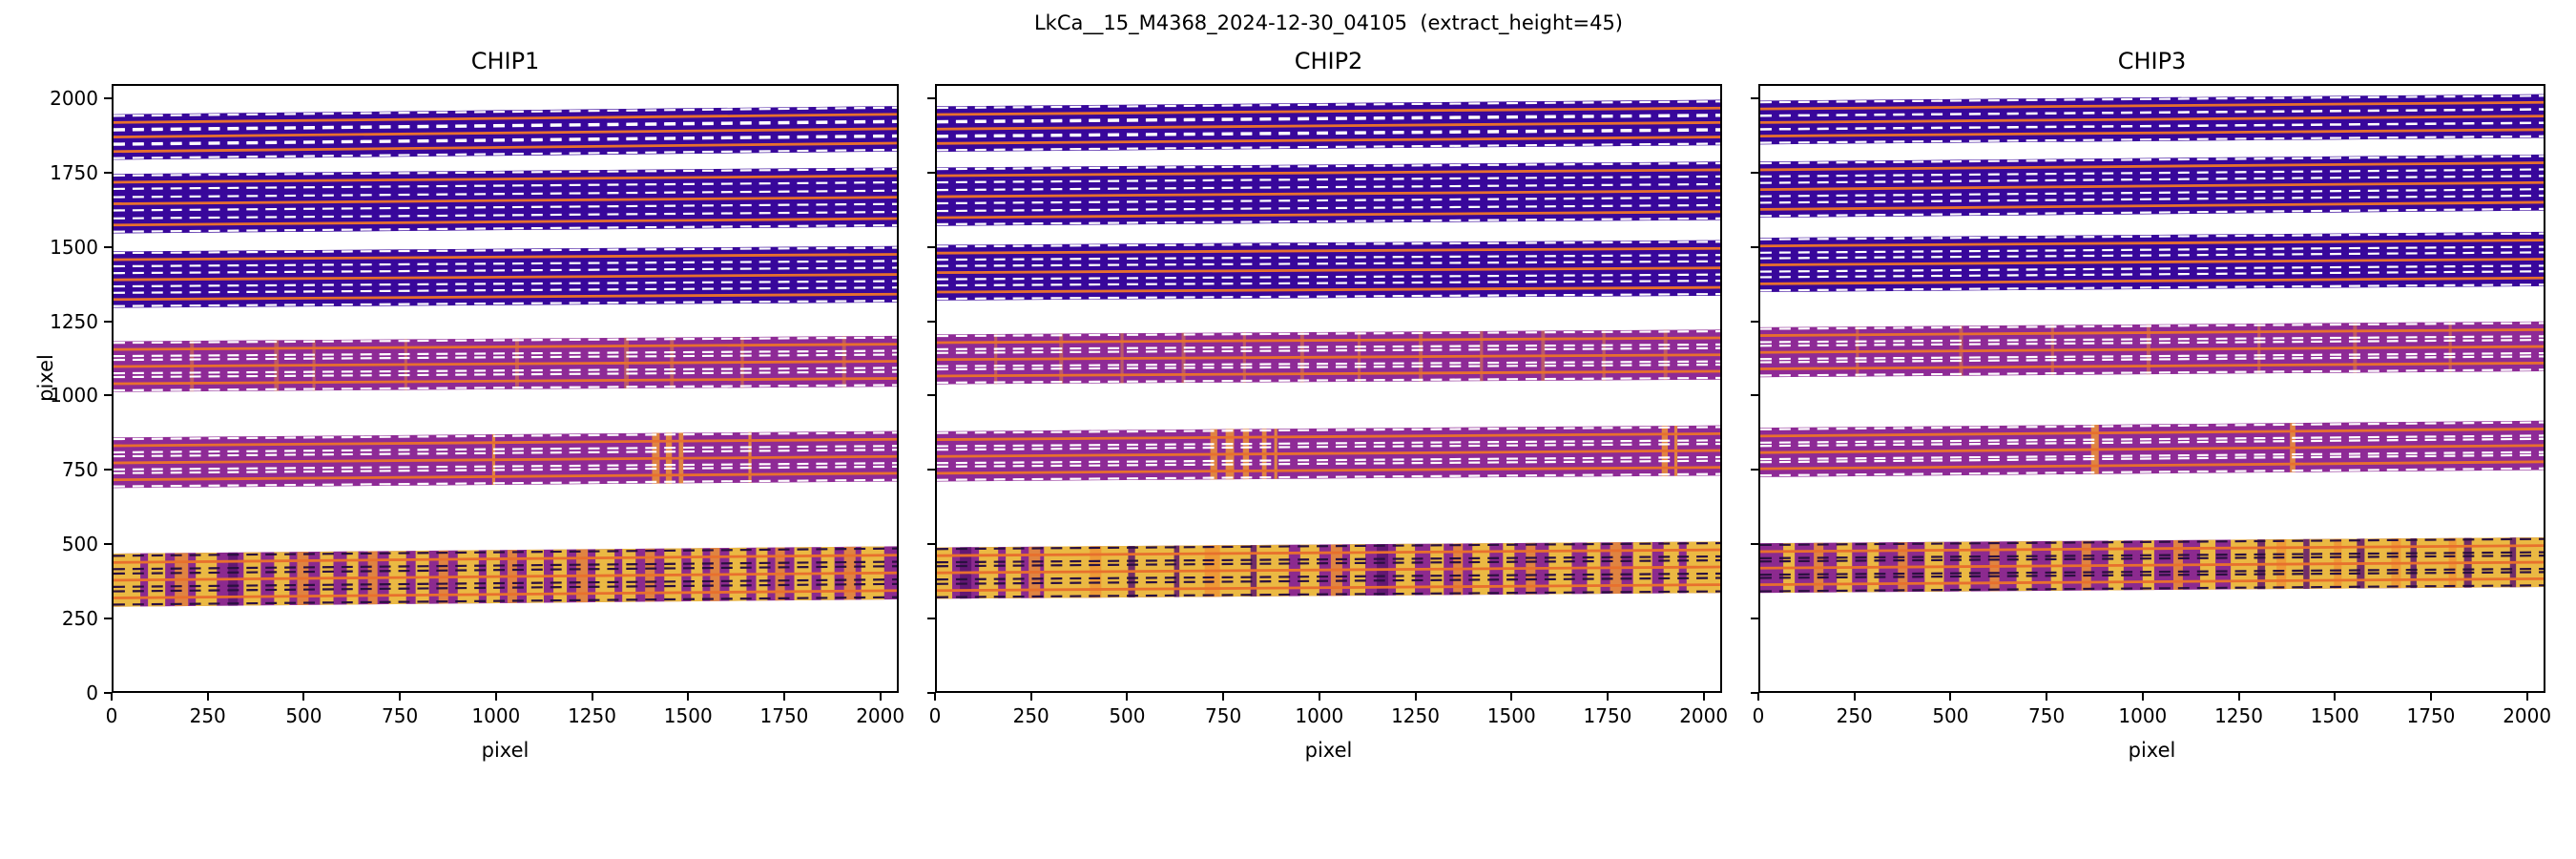  Describe the element at coordinates (1328, 61) in the screenshot. I see `panel-title-chip2: CHIP2` at that location.